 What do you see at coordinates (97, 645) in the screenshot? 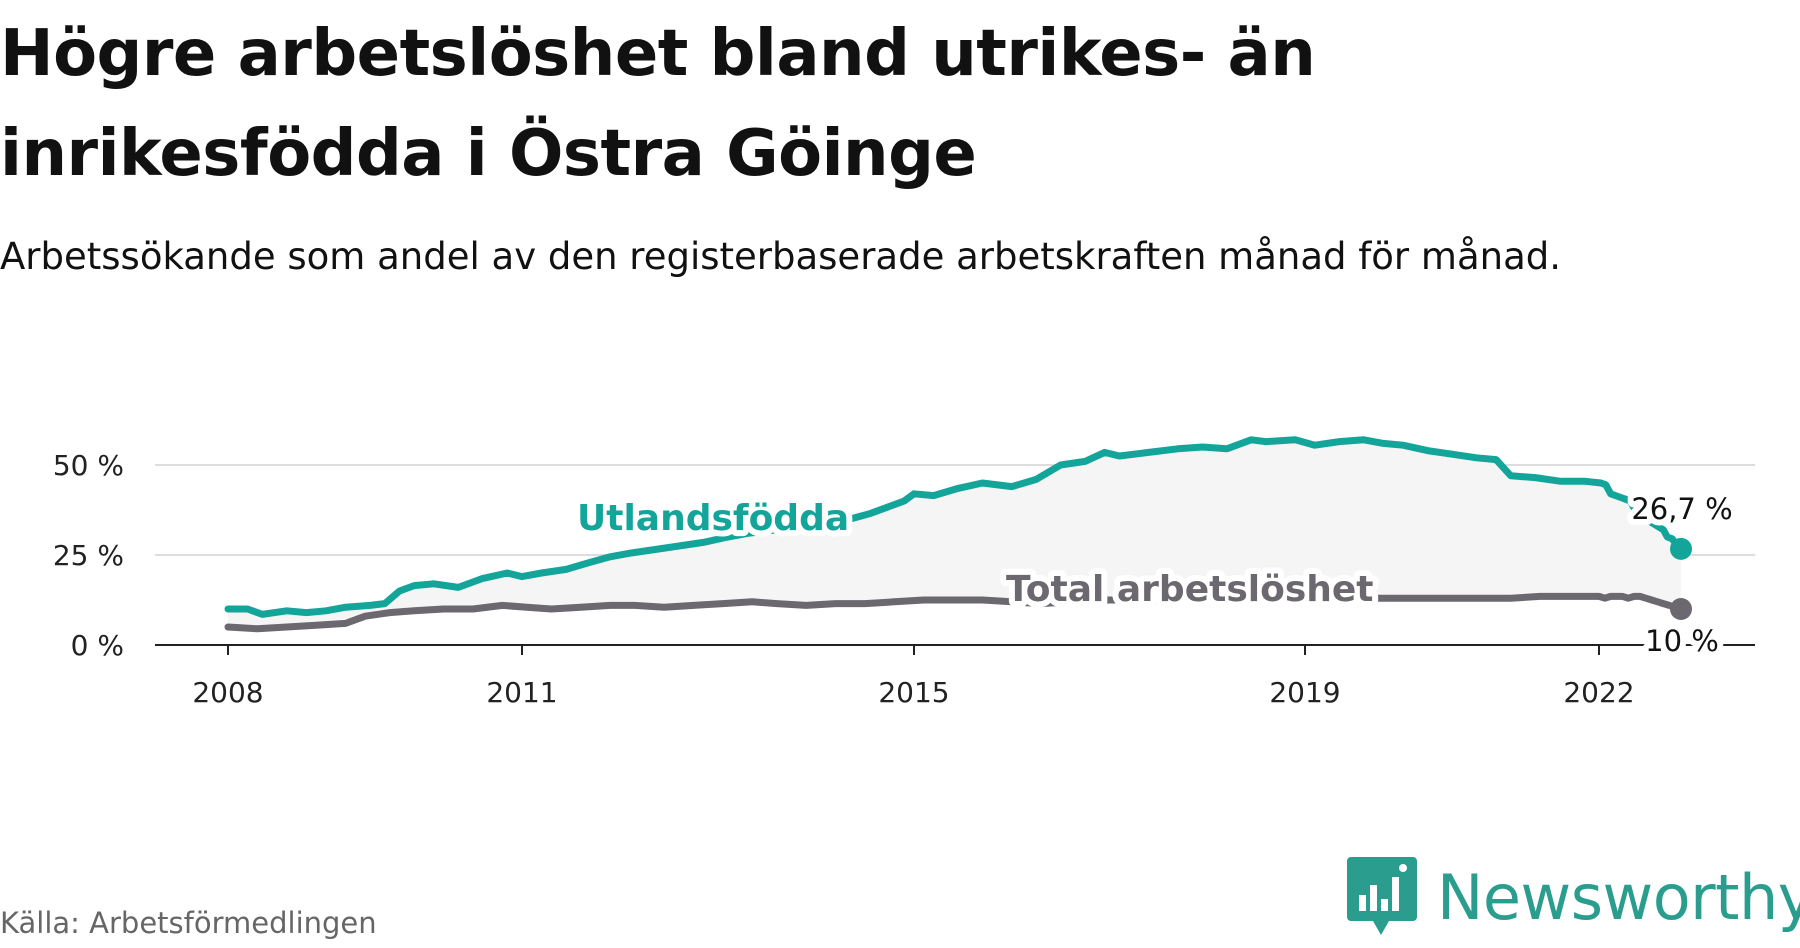
I see `y-tick-label: 0 %` at bounding box center [97, 645].